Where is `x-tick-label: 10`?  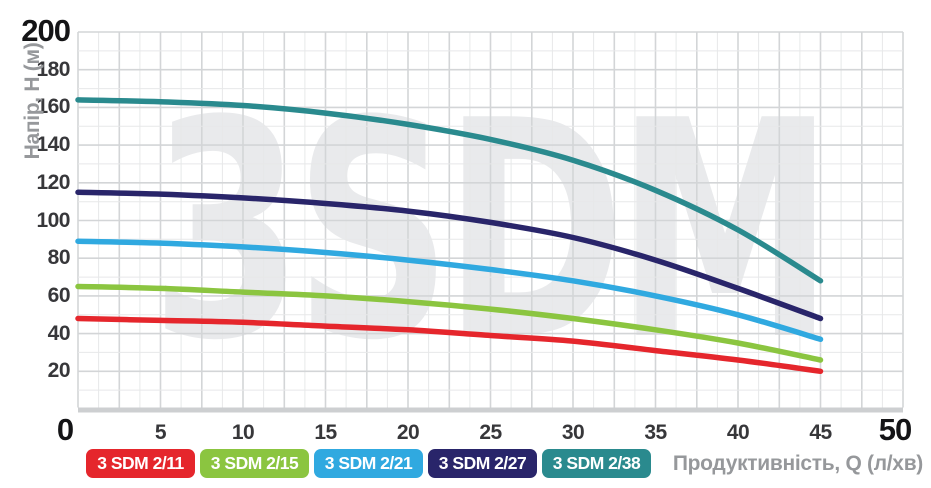 x-tick-label: 10 is located at coordinates (243, 432).